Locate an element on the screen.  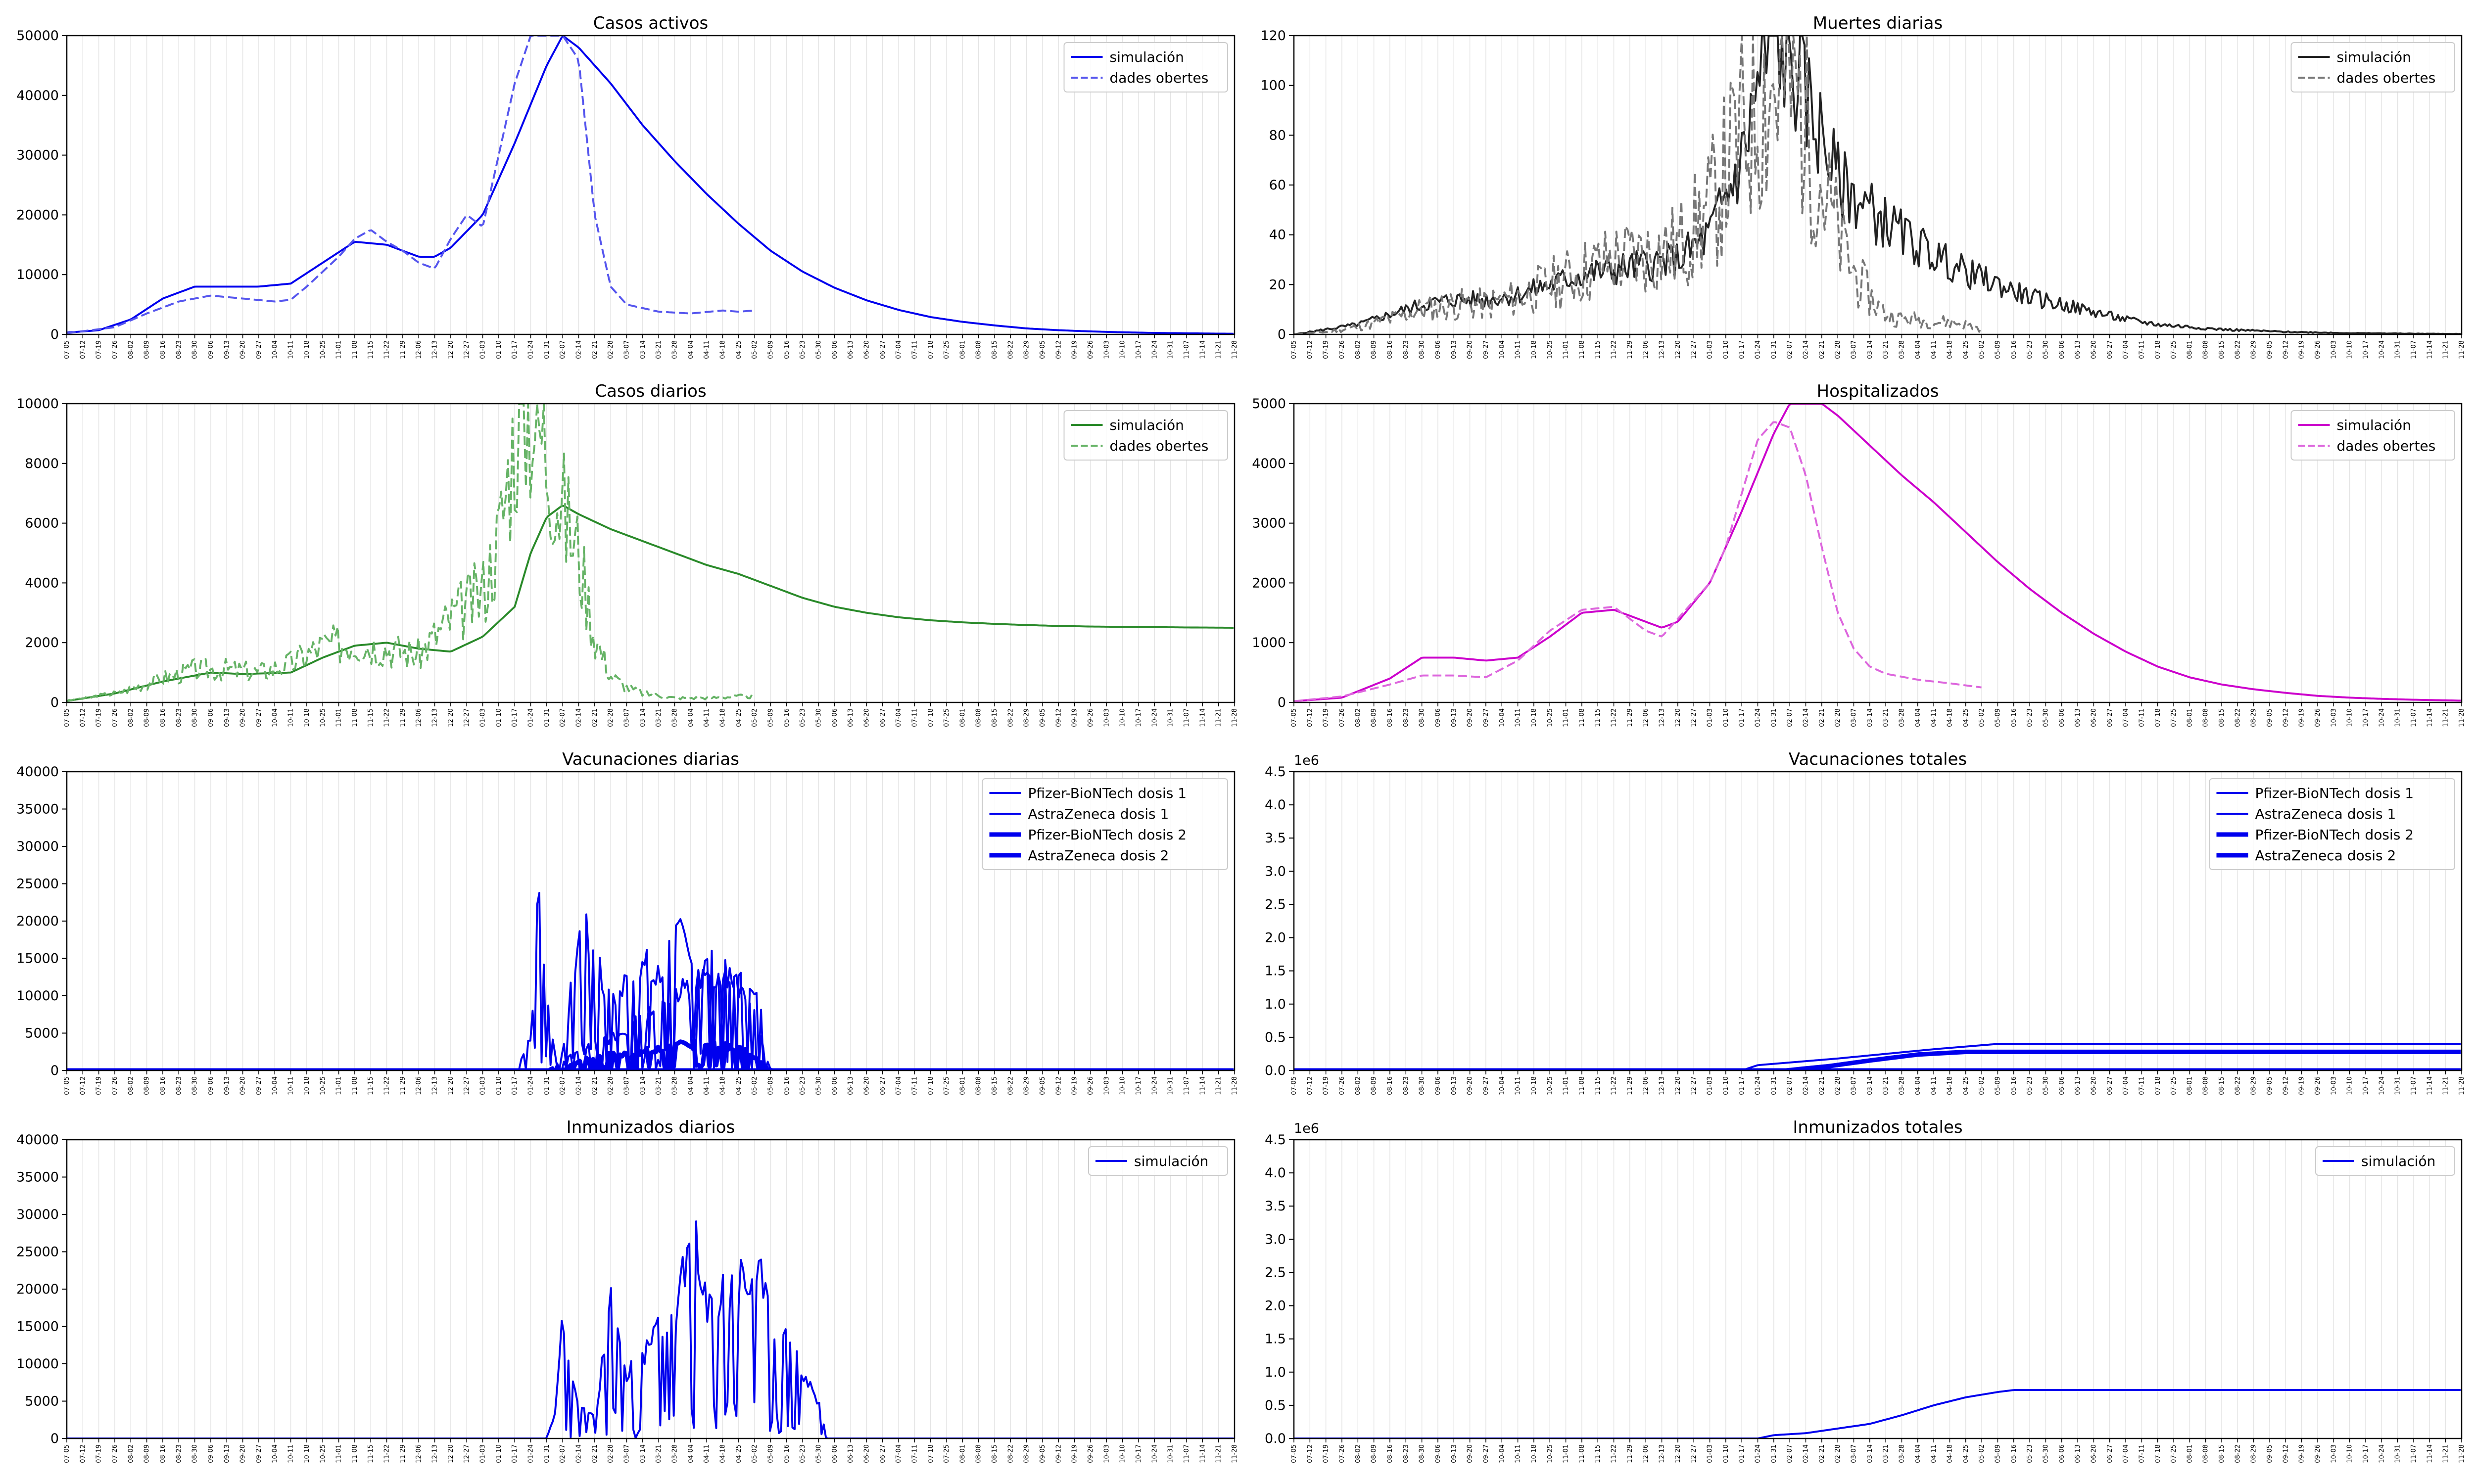
legend: simulación is located at coordinates (2385, 1161).